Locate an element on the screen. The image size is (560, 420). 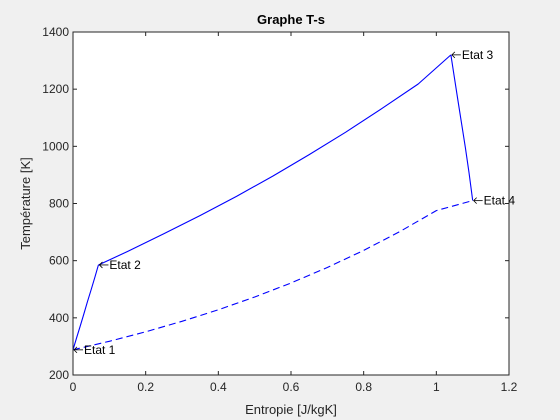
annotation-etat-3: Etat 3 is located at coordinates (472, 55).